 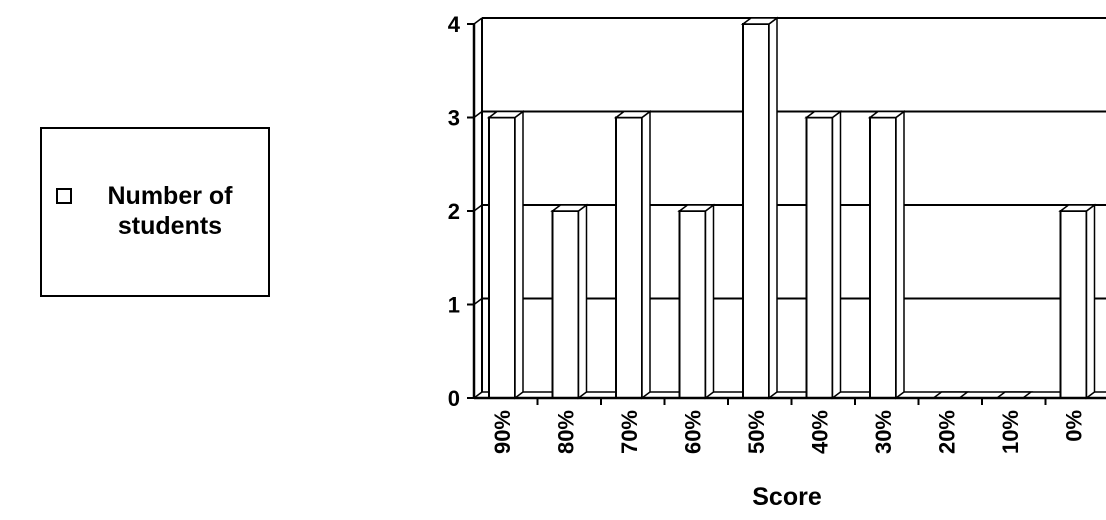 I want to click on x-tick-label: 30%, so click(x=883, y=432).